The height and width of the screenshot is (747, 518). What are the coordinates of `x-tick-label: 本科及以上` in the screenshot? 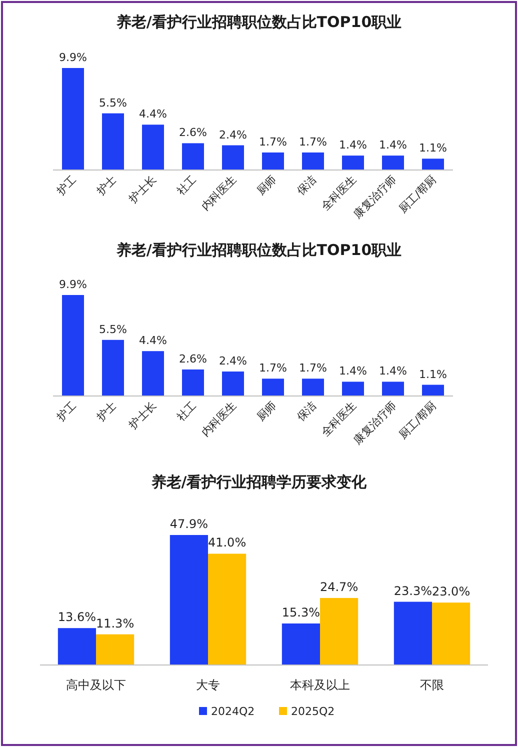 It's located at (320, 685).